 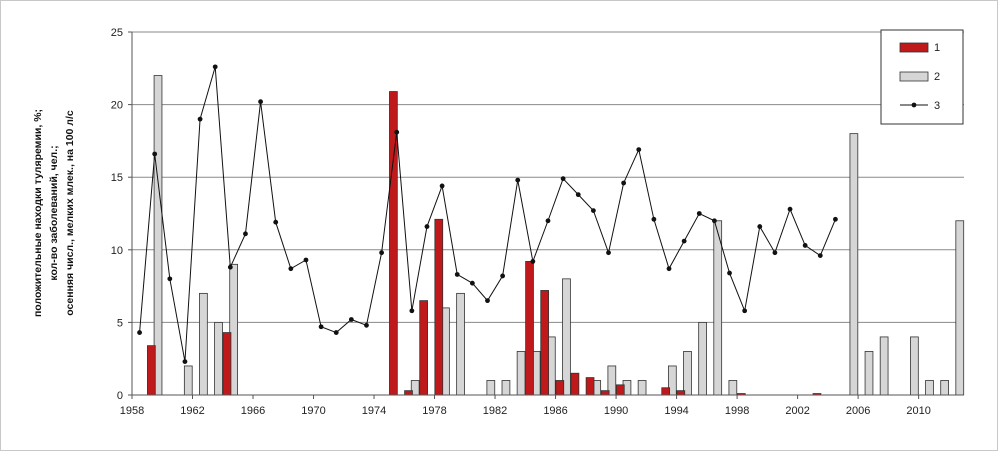 I want to click on x-tick-label: 2002, so click(x=797, y=411).